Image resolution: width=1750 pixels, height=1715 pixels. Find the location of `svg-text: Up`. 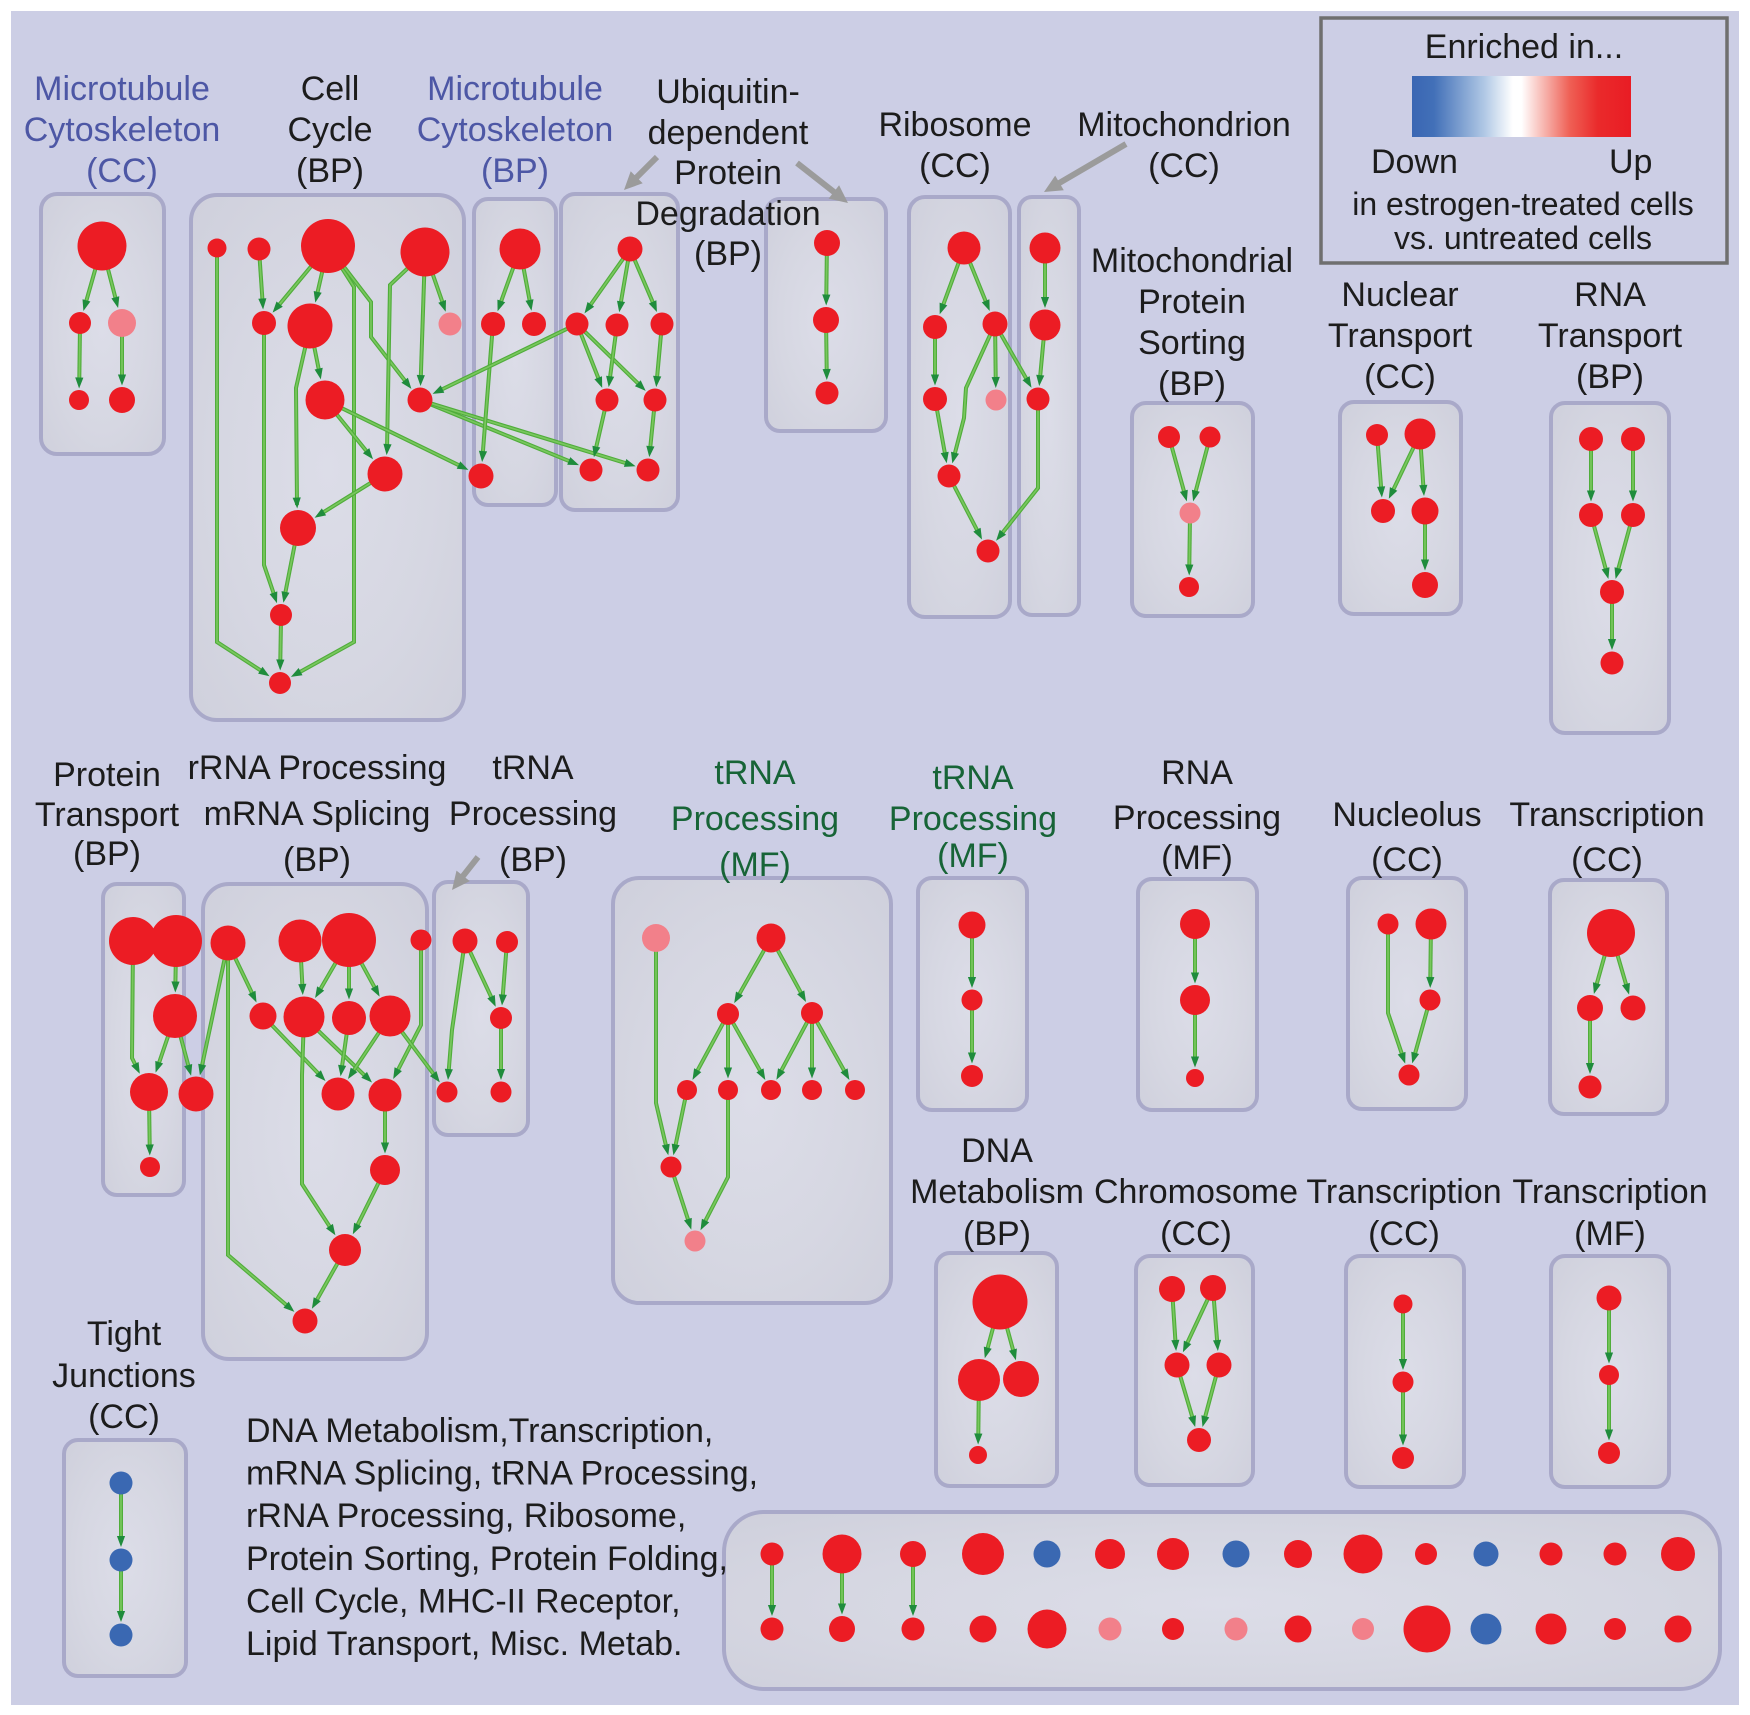

svg-text: Up is located at coordinates (1630, 162).